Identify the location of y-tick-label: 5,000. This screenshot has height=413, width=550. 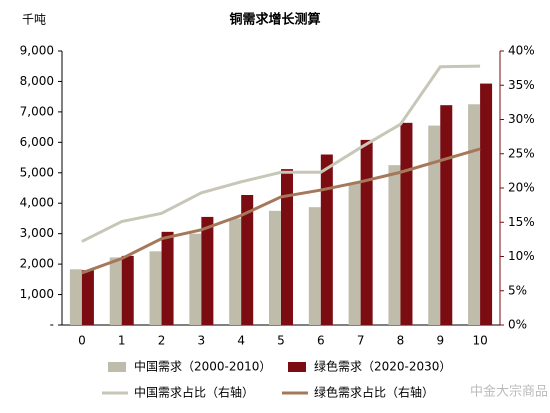
(37, 172).